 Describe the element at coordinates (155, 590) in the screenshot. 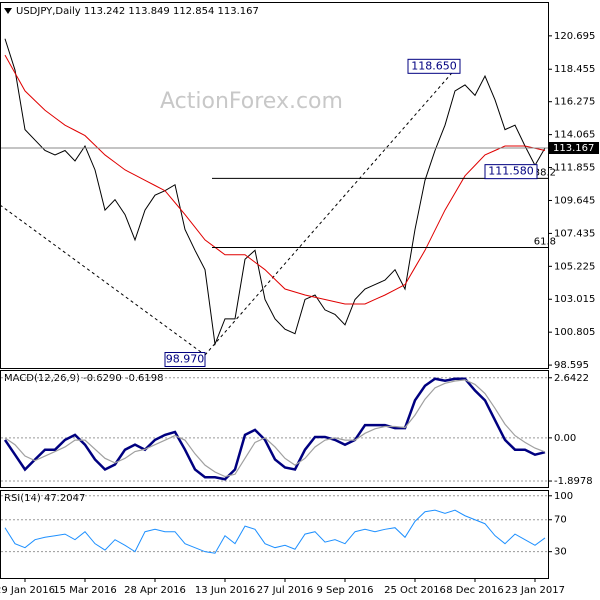

I see `x-tick-label: 28 Apr 2016` at that location.